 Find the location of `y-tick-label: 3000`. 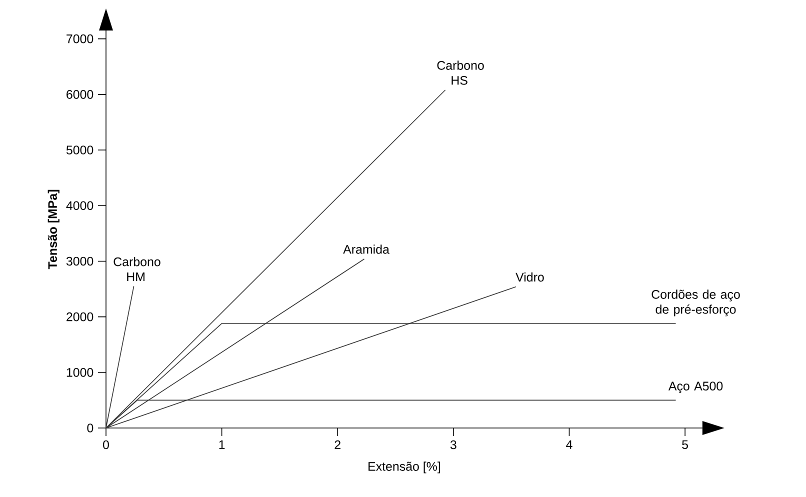

y-tick-label: 3000 is located at coordinates (80, 261).